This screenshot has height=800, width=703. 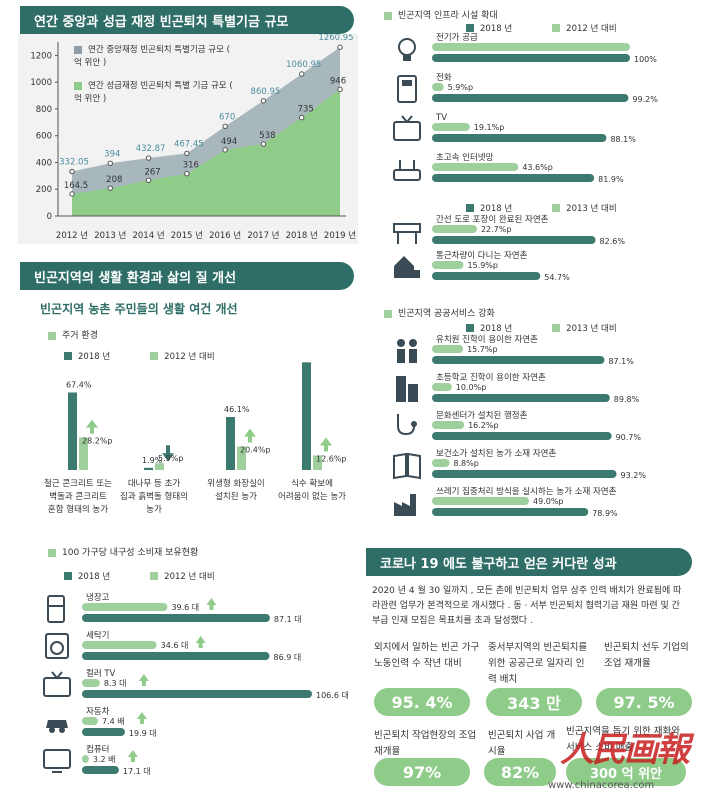 What do you see at coordinates (526, 491) in the screenshot?
I see `item-label: 쓰레기 집중처리 방식을 실시하는 농가 소재 자연촌` at bounding box center [526, 491].